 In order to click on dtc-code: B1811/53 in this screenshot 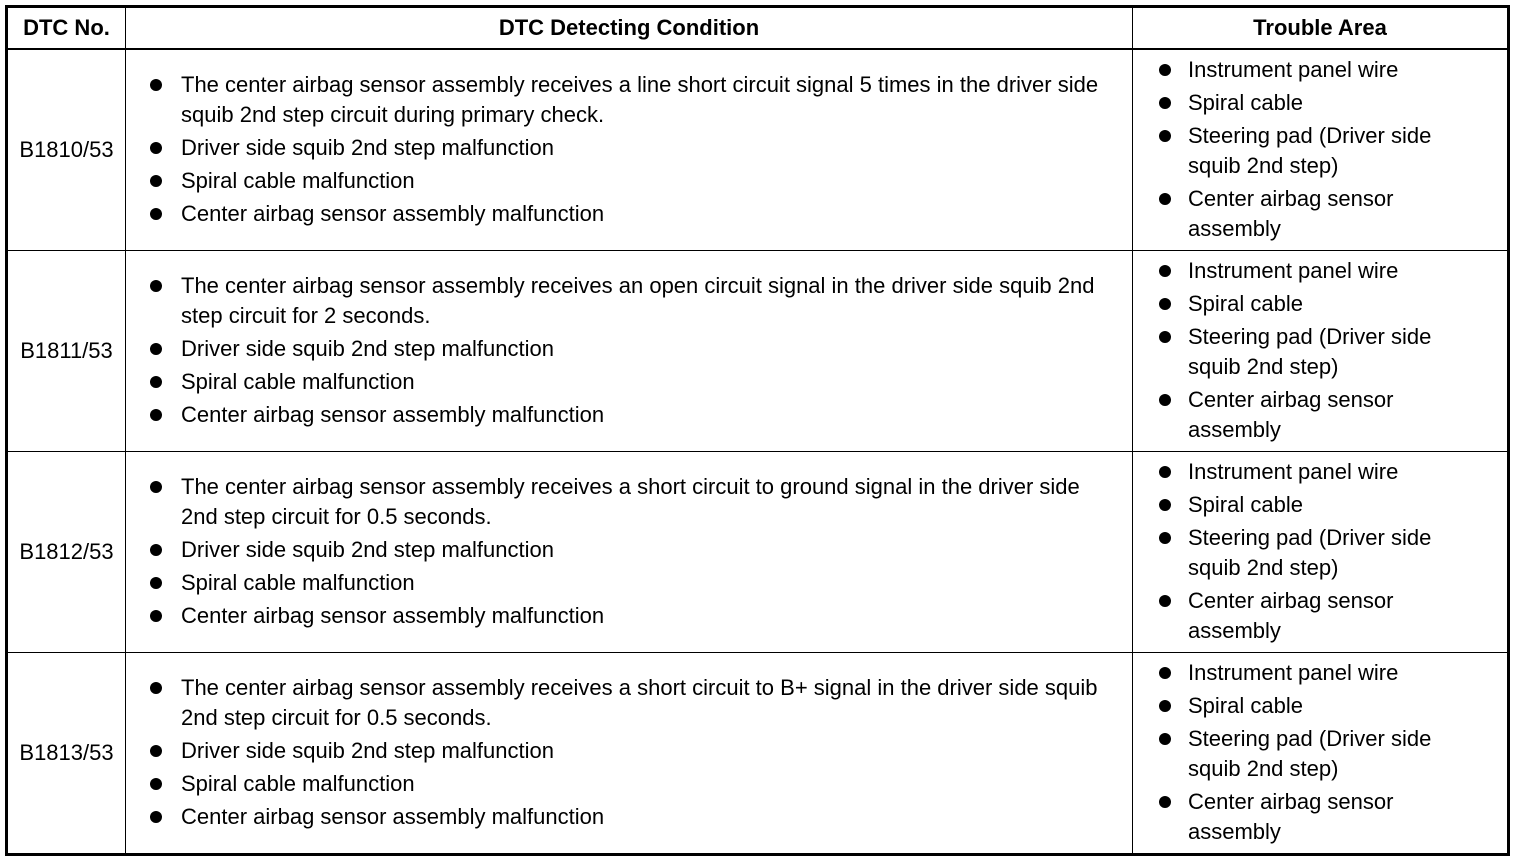, I will do `click(66, 351)`.